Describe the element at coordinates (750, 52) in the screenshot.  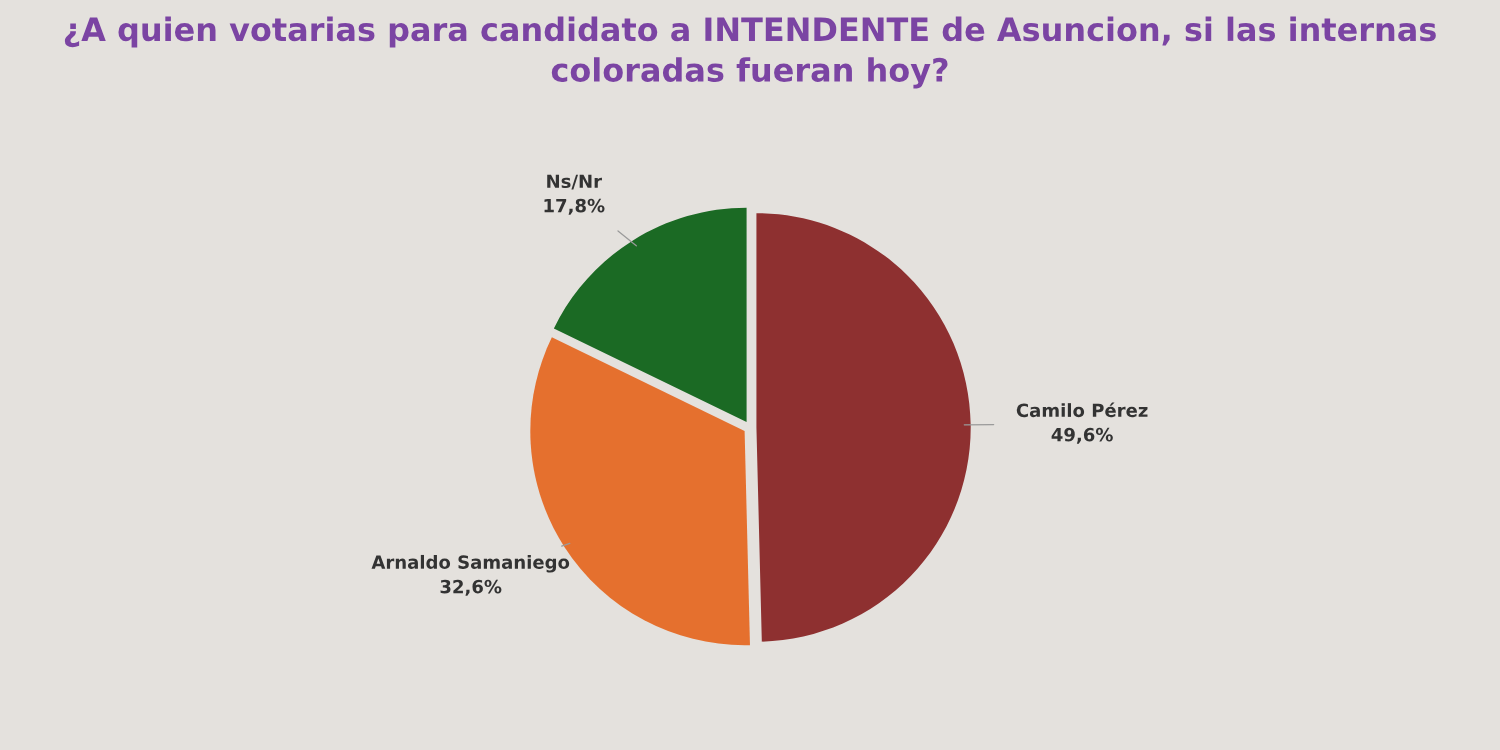
I see `chart-title: ¿A quien votarias para candidato a INTENDENTE de Asuncion, si las internas coloradas fueran hoy?` at that location.